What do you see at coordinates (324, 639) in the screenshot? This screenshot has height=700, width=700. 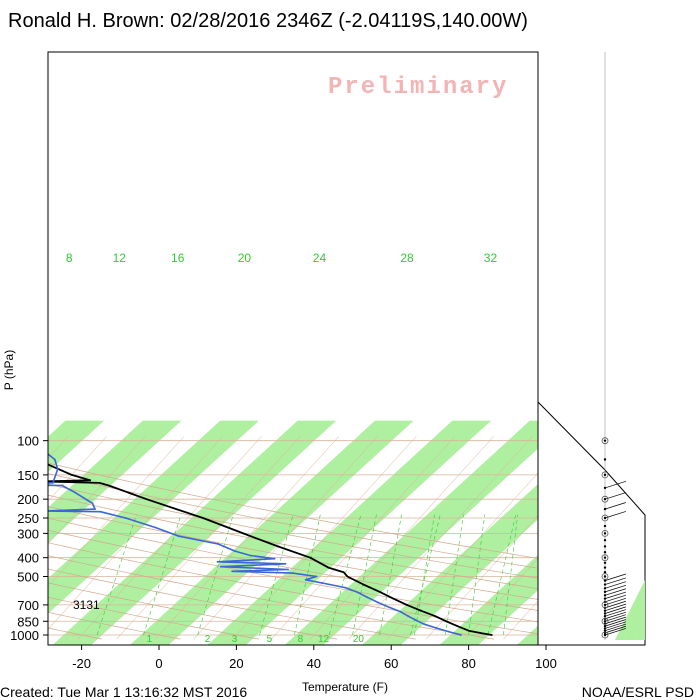 I see `bottom-mixing-label: 12` at bounding box center [324, 639].